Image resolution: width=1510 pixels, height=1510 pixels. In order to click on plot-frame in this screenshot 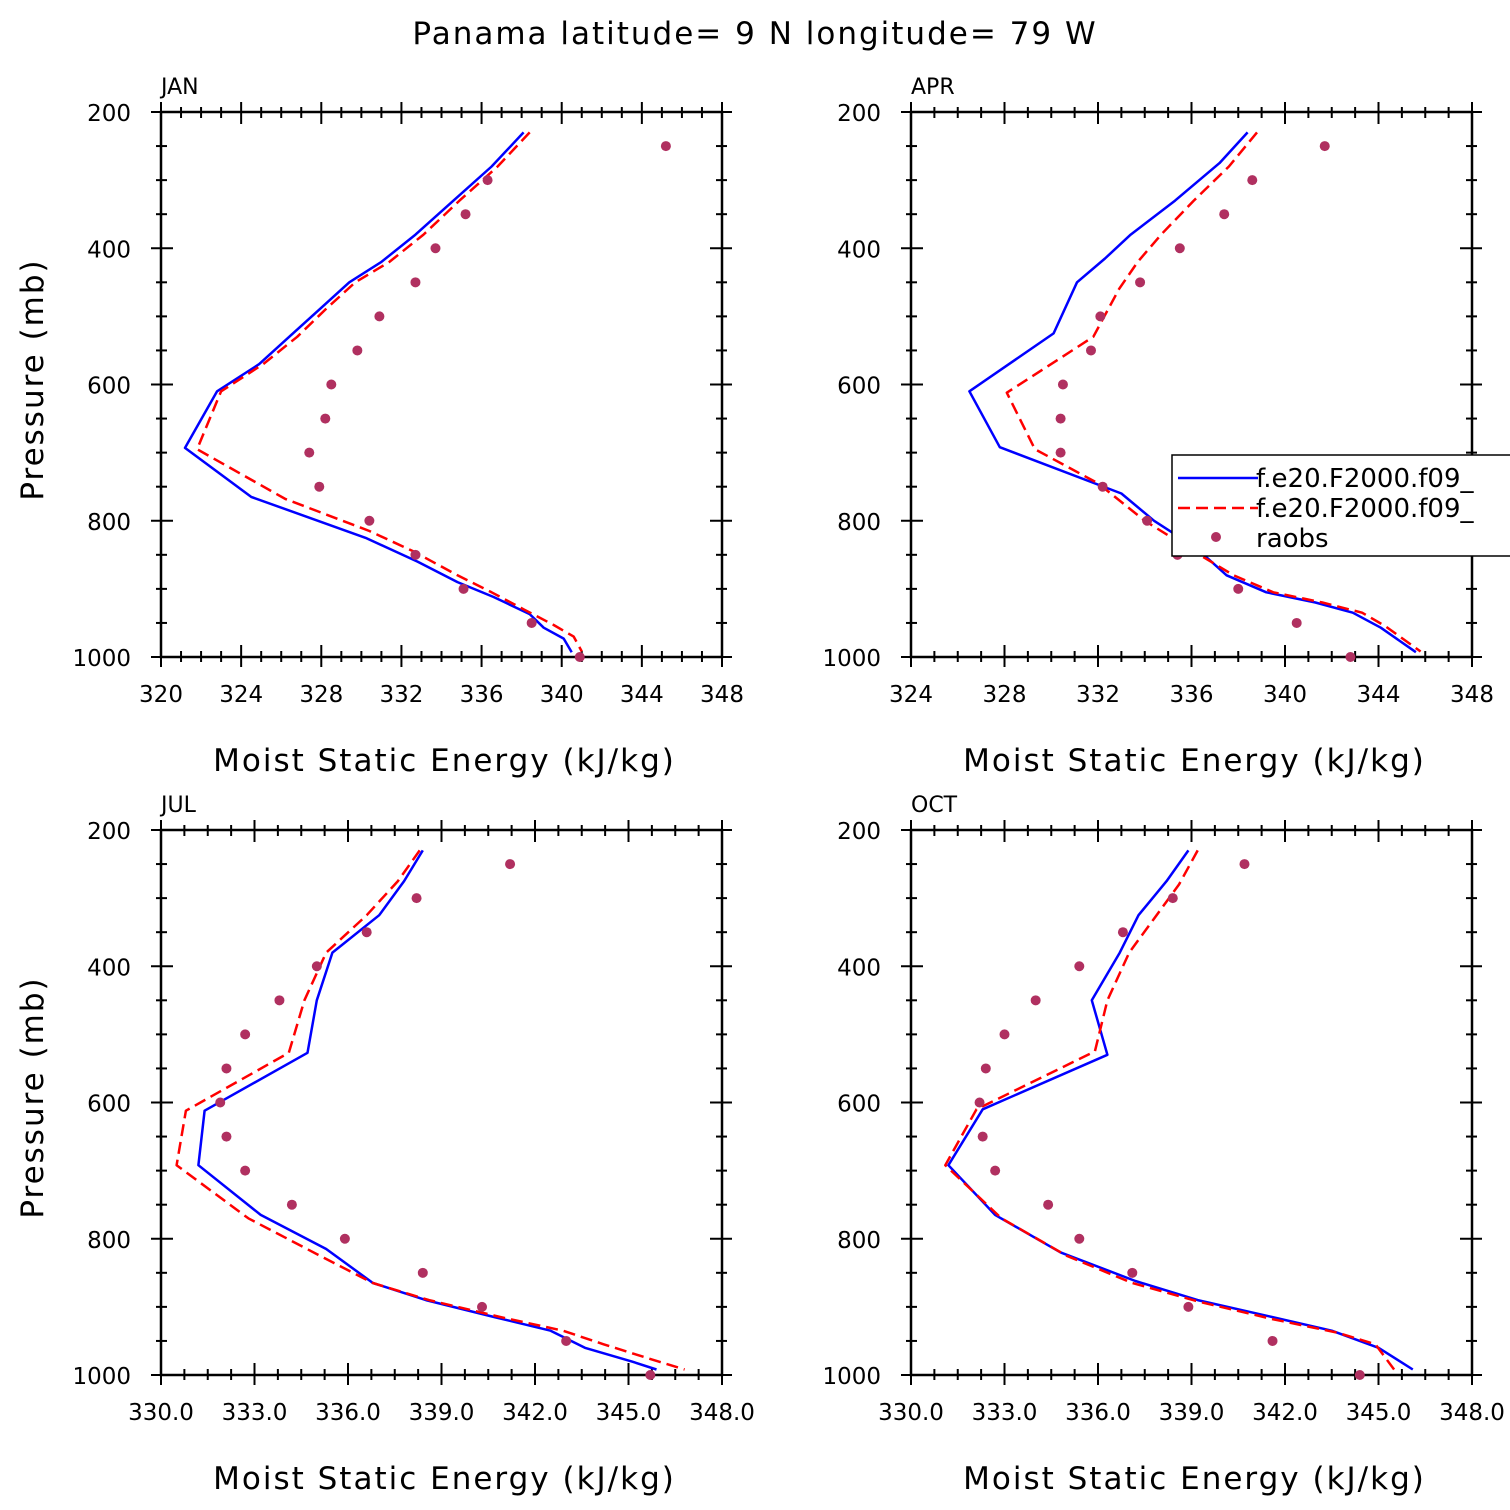, I will do `click(1191, 384)`.